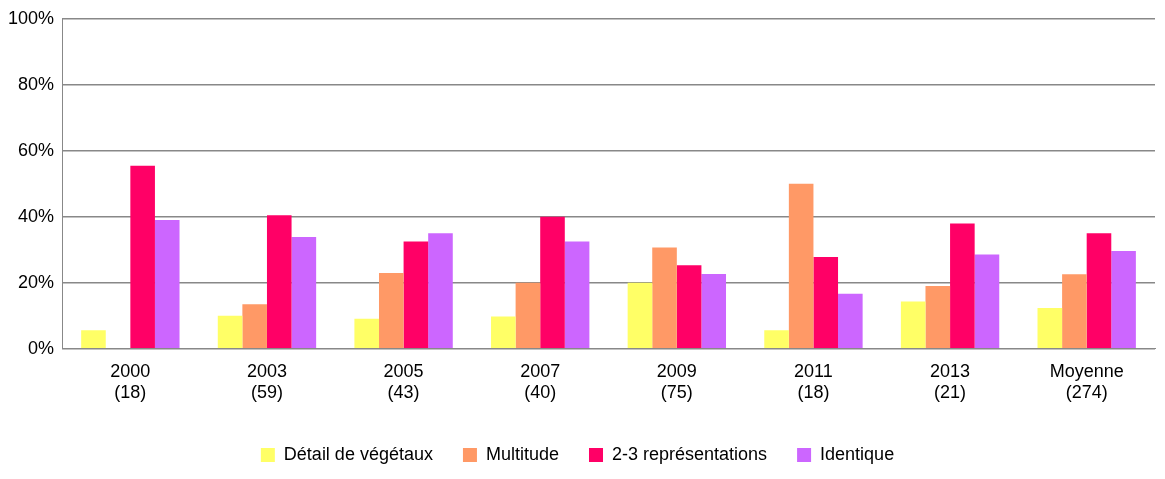 The image size is (1165, 479). I want to click on x-tick-label: 2005 (43), so click(403, 381).